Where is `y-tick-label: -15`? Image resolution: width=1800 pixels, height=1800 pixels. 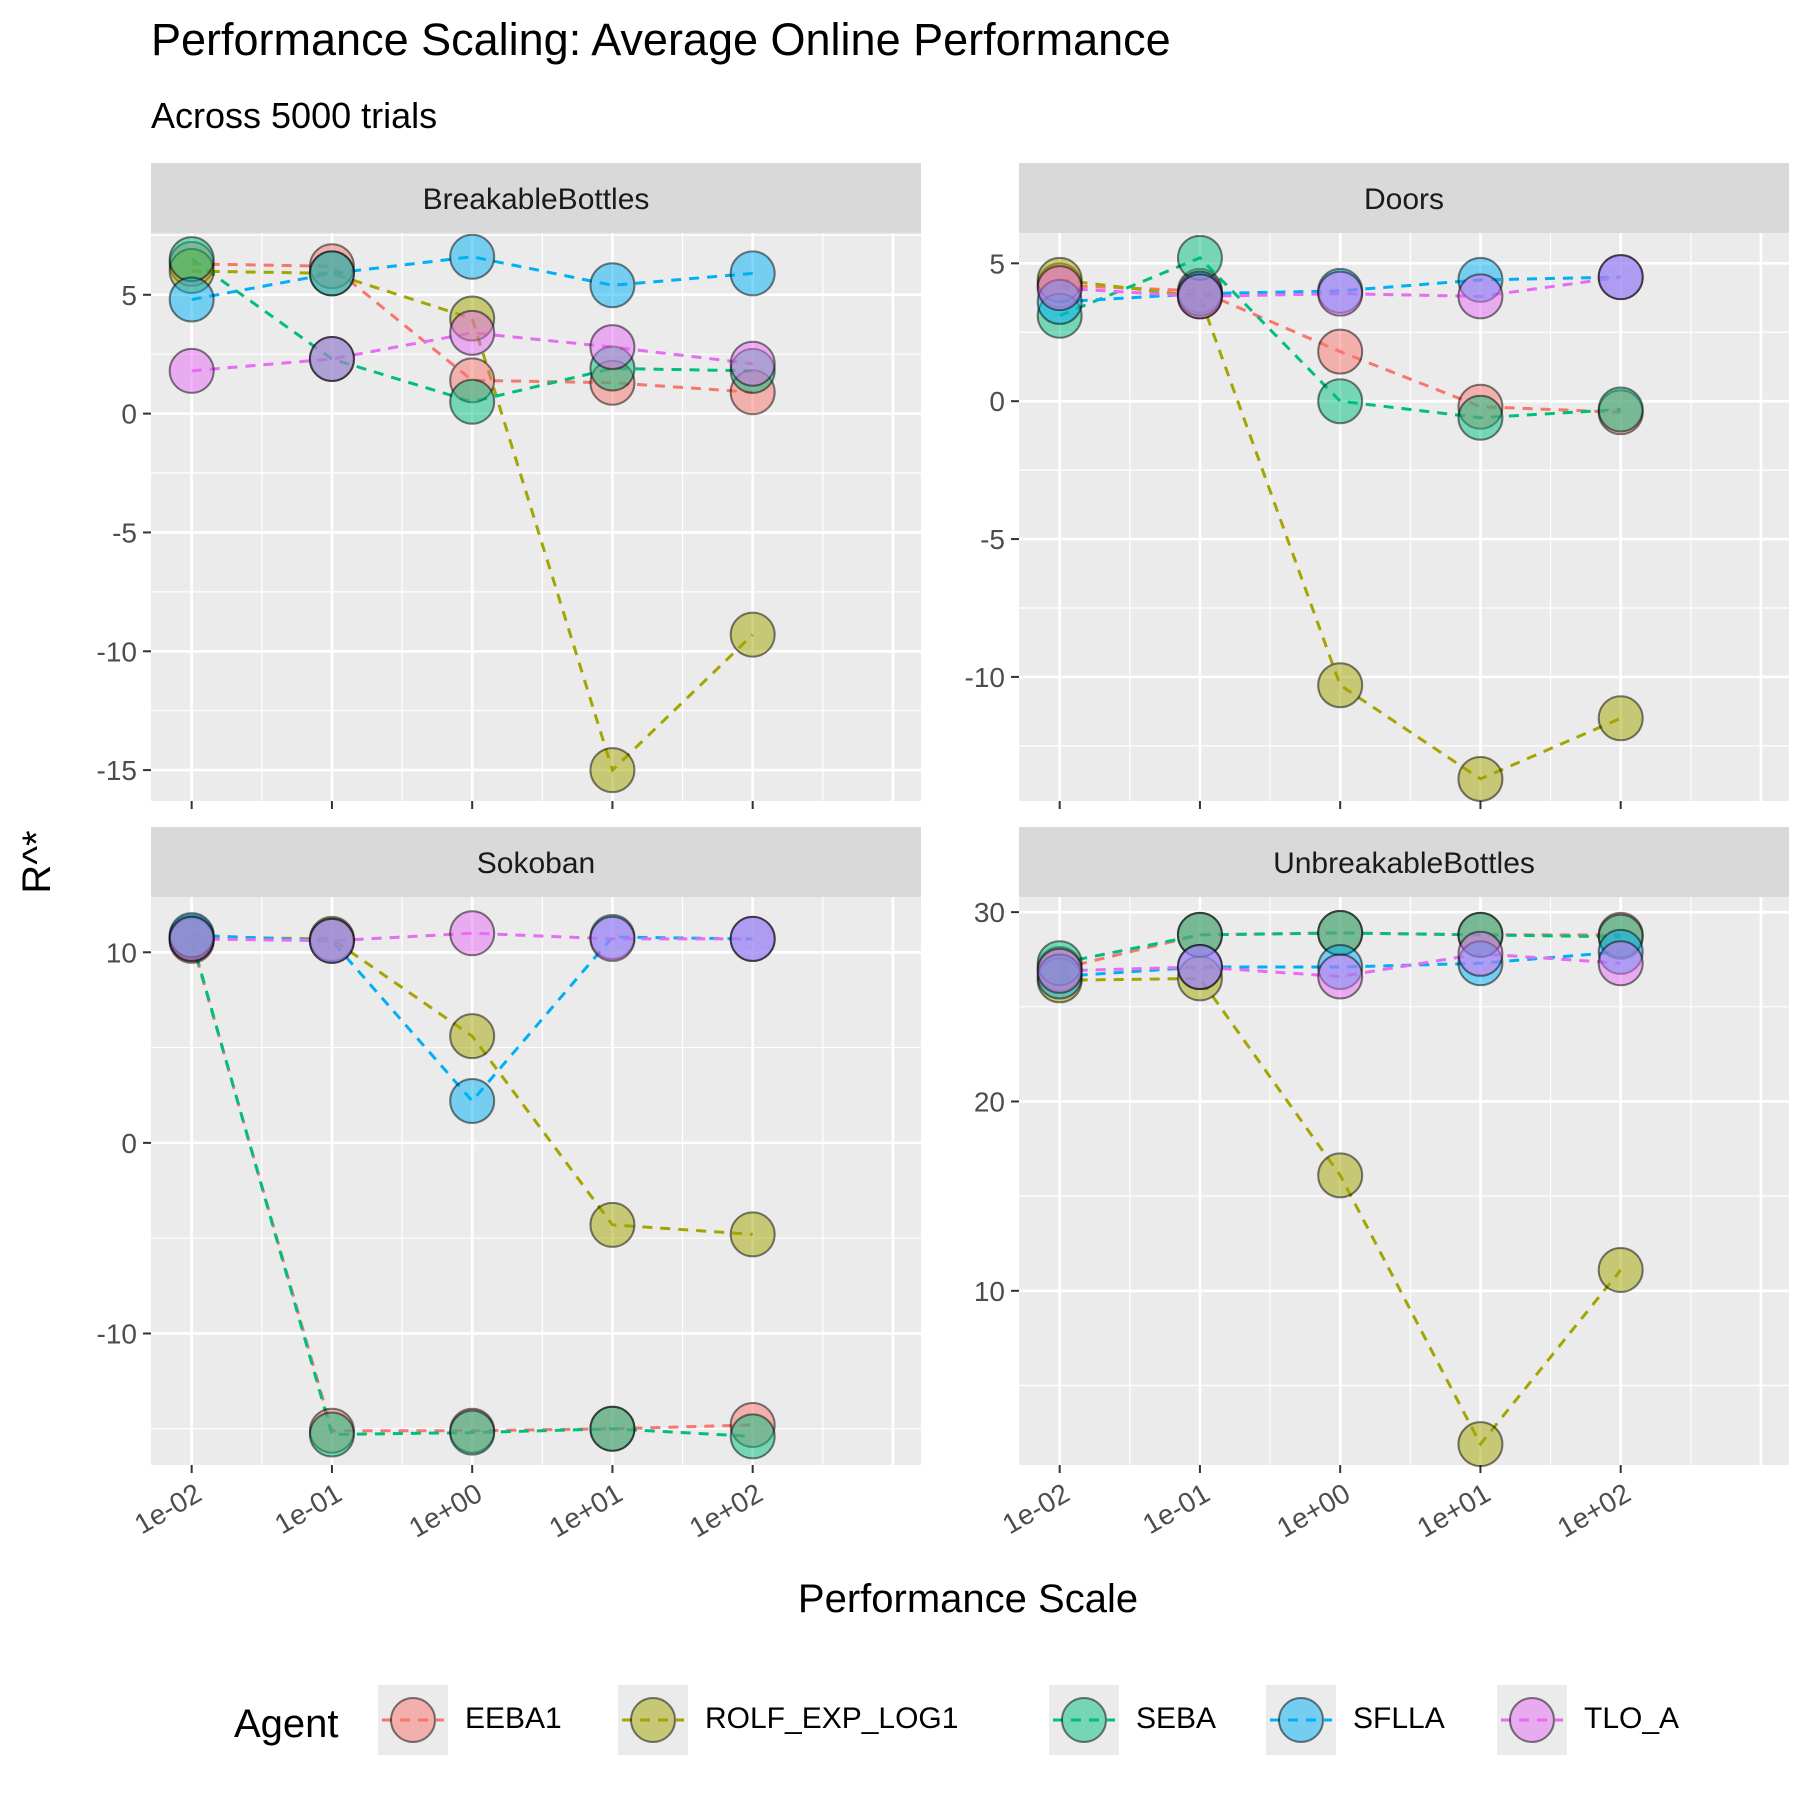
y-tick-label: -15 is located at coordinates (117, 770).